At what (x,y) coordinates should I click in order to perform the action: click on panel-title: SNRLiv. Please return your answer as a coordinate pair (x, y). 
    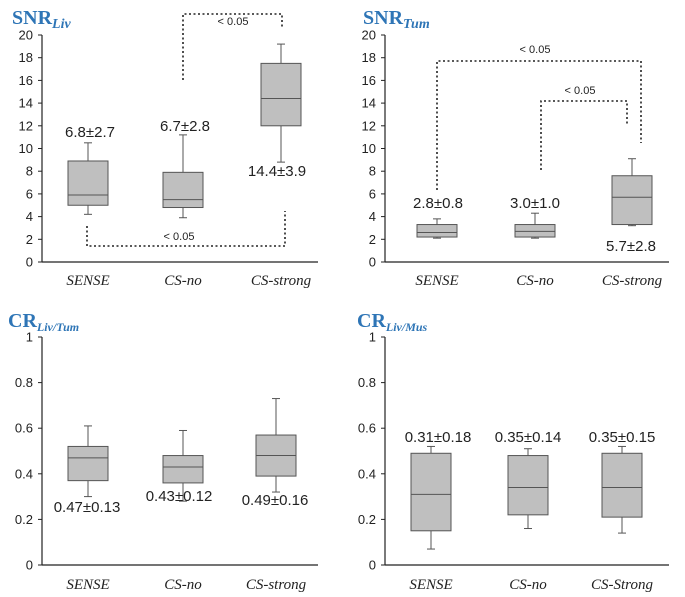
    Looking at the image, I should click on (41, 19).